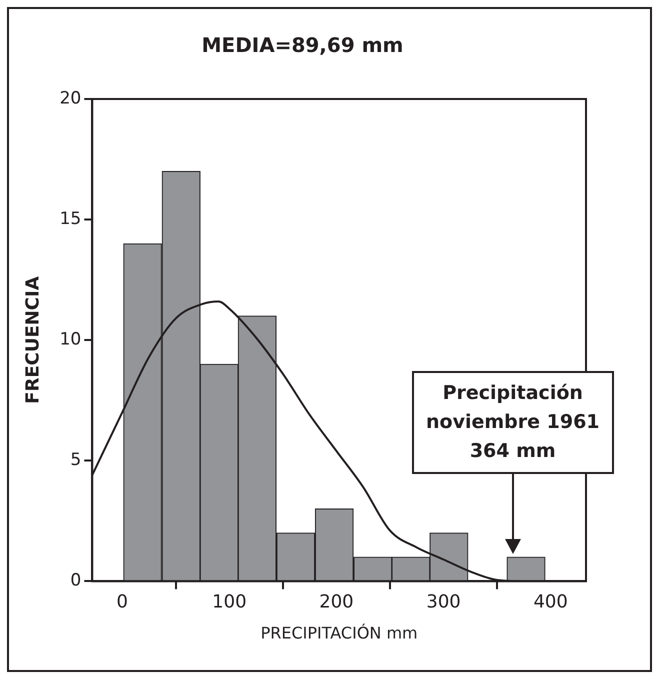 The image size is (659, 680). Describe the element at coordinates (443, 602) in the screenshot. I see `x-tick-label: 300` at that location.